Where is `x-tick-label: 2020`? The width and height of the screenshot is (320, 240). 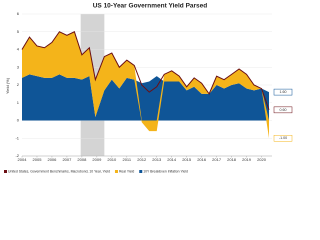 x-tick-label: 2020 is located at coordinates (262, 159).